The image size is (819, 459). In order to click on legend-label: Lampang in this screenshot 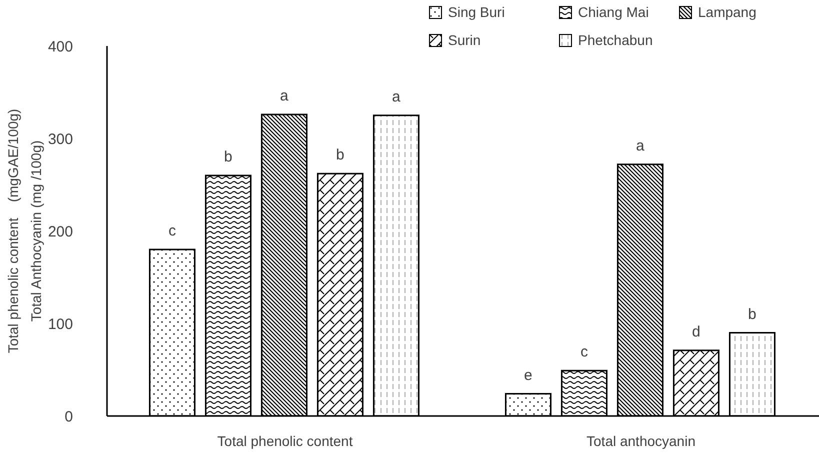, I will do `click(727, 12)`.